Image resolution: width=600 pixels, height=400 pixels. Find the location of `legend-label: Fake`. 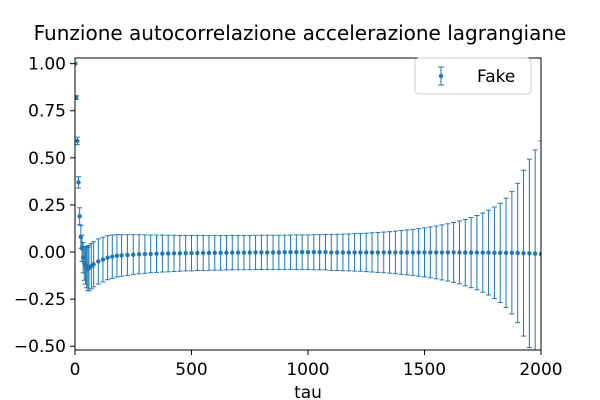

legend-label: Fake is located at coordinates (496, 77).